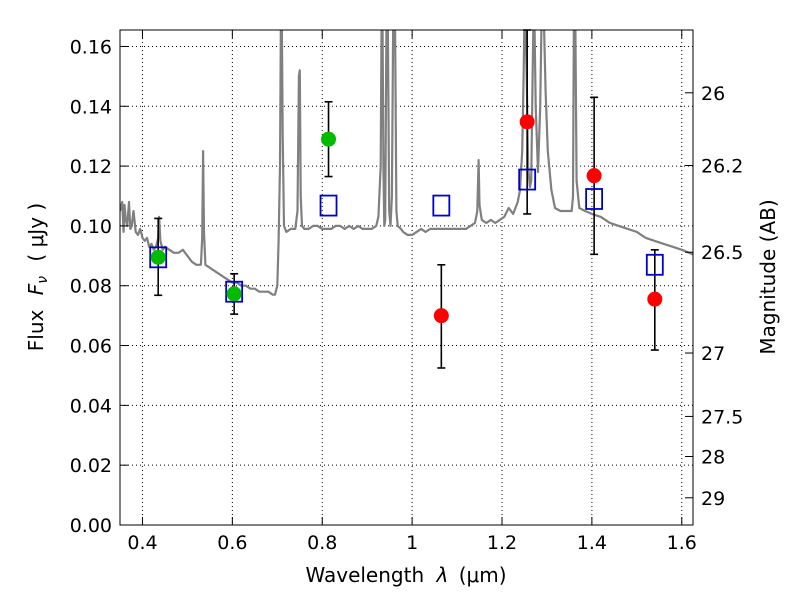 This screenshot has height=605, width=800. I want to click on x-tick-label: 1, so click(412, 543).